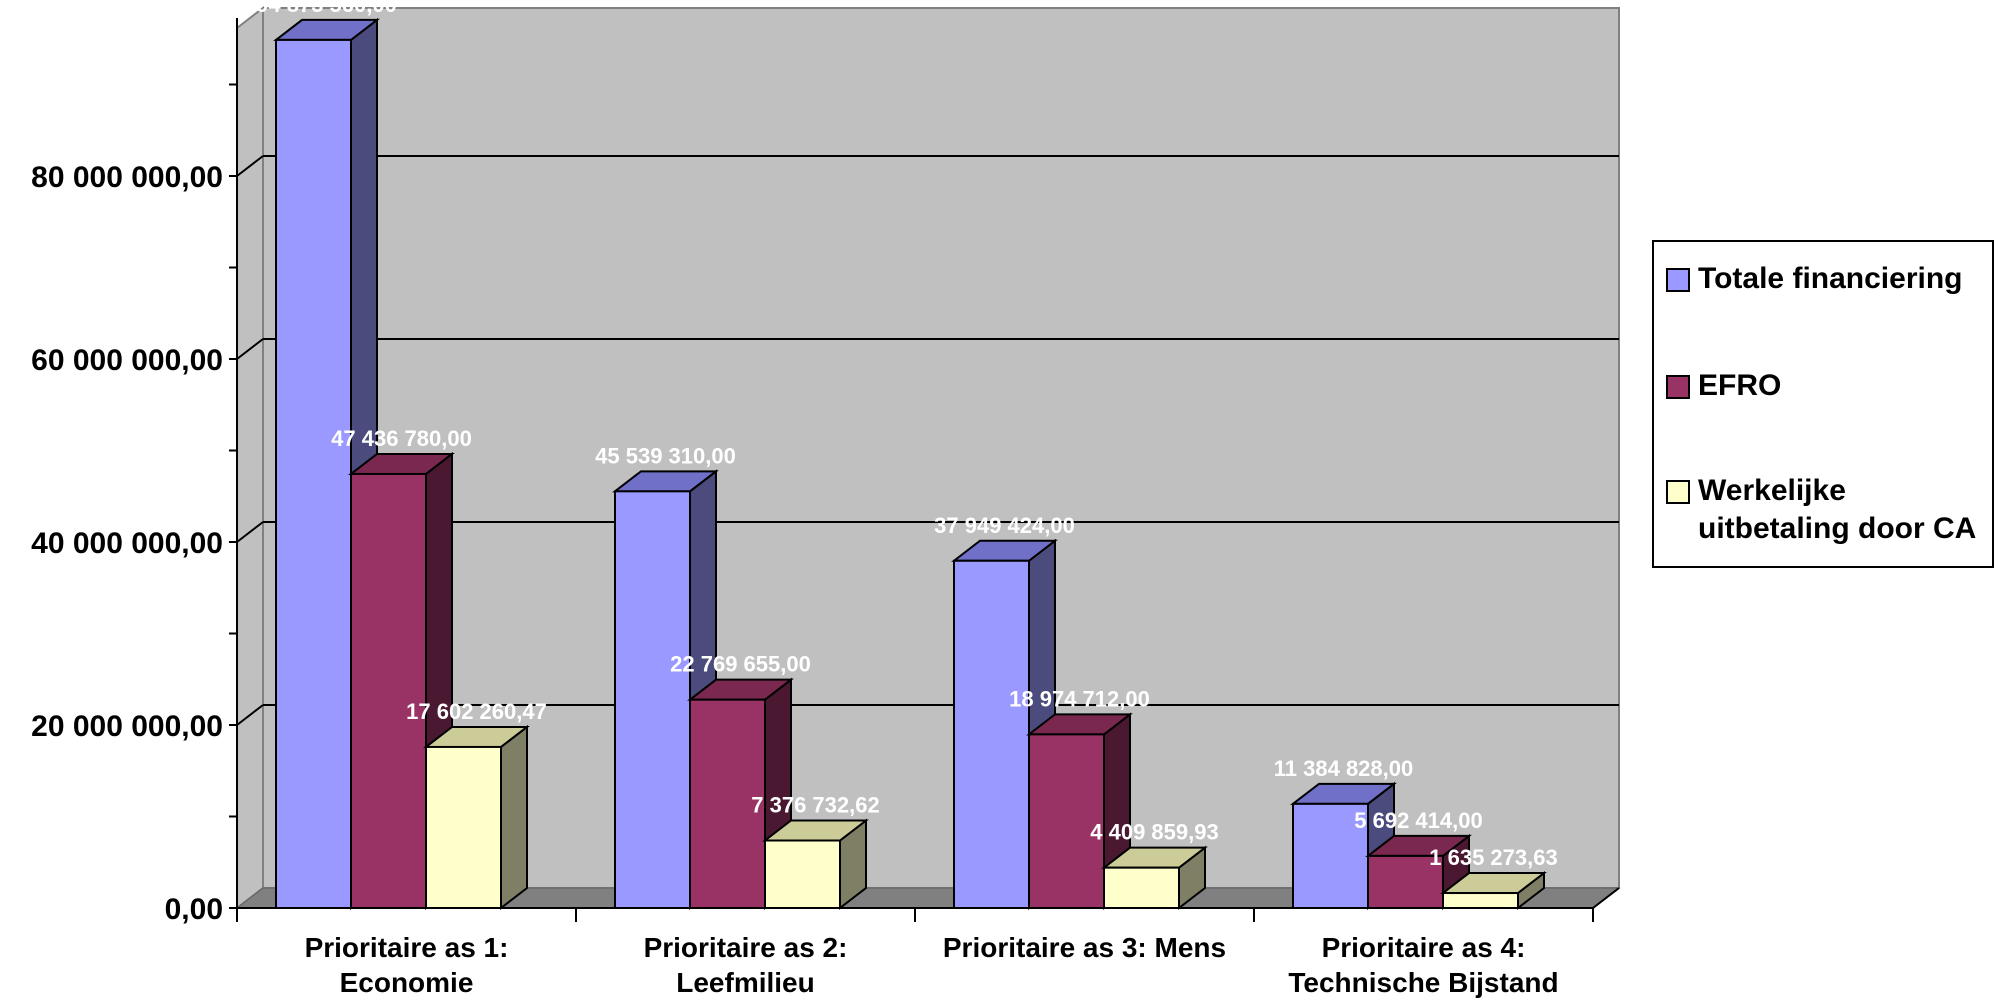 The height and width of the screenshot is (1000, 2009). What do you see at coordinates (1493, 857) in the screenshot?
I see `data-label: 1 635 273,63` at bounding box center [1493, 857].